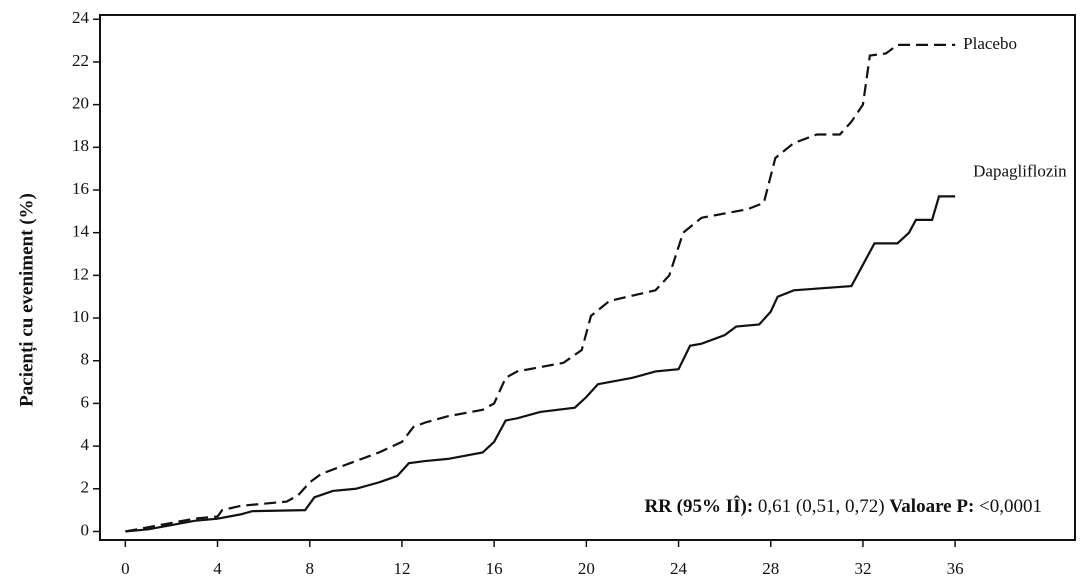 The image size is (1089, 583). I want to click on x-tick-label: 36, so click(955, 568).